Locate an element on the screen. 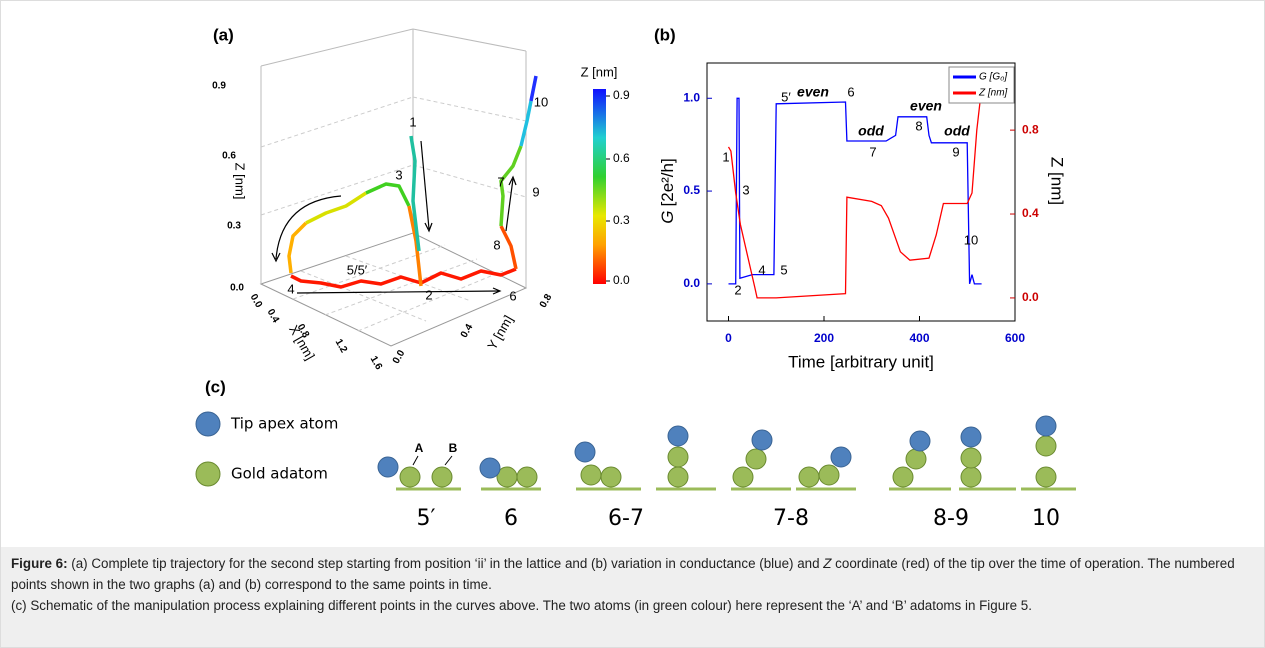  trajectory is located at coordinates (412, 182).